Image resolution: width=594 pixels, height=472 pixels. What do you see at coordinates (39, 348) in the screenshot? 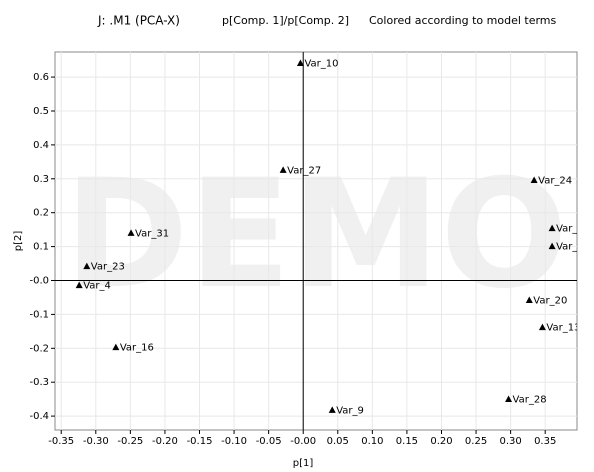
I see `y-tick-label: -0.2` at bounding box center [39, 348].